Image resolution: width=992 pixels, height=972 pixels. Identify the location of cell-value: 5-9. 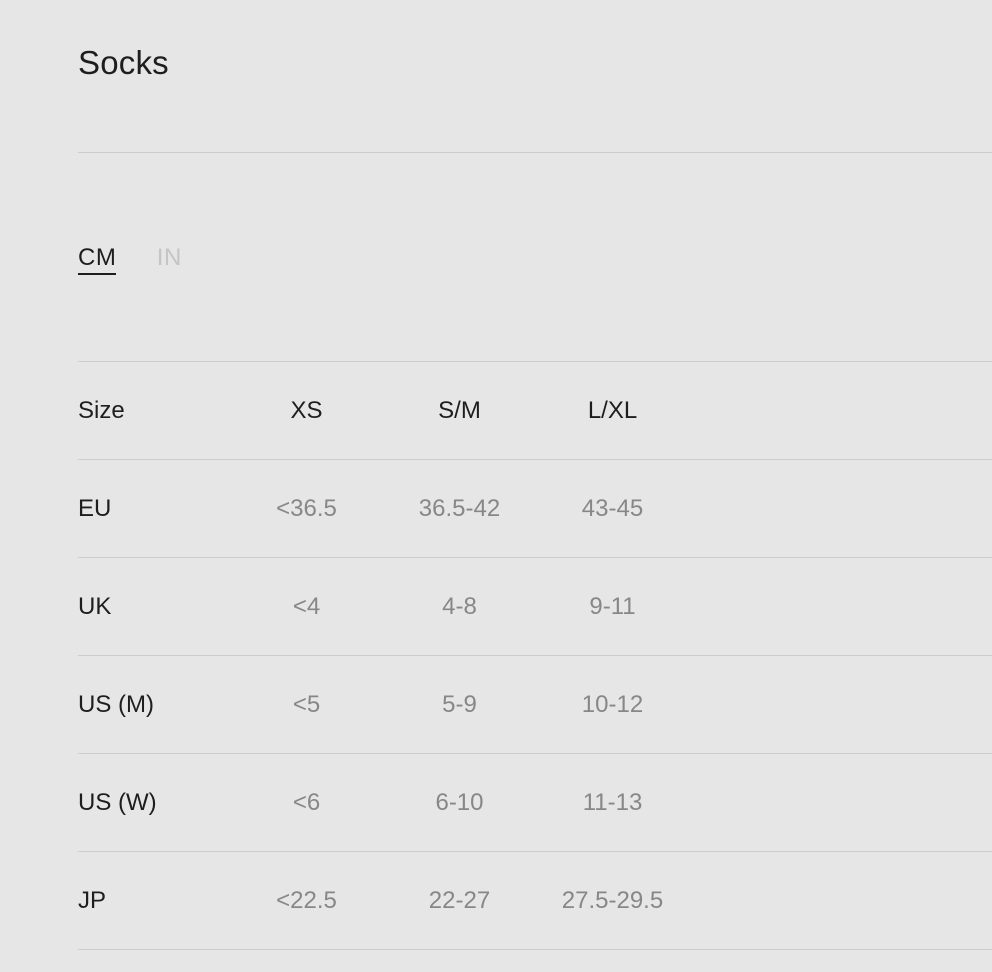
(459, 704).